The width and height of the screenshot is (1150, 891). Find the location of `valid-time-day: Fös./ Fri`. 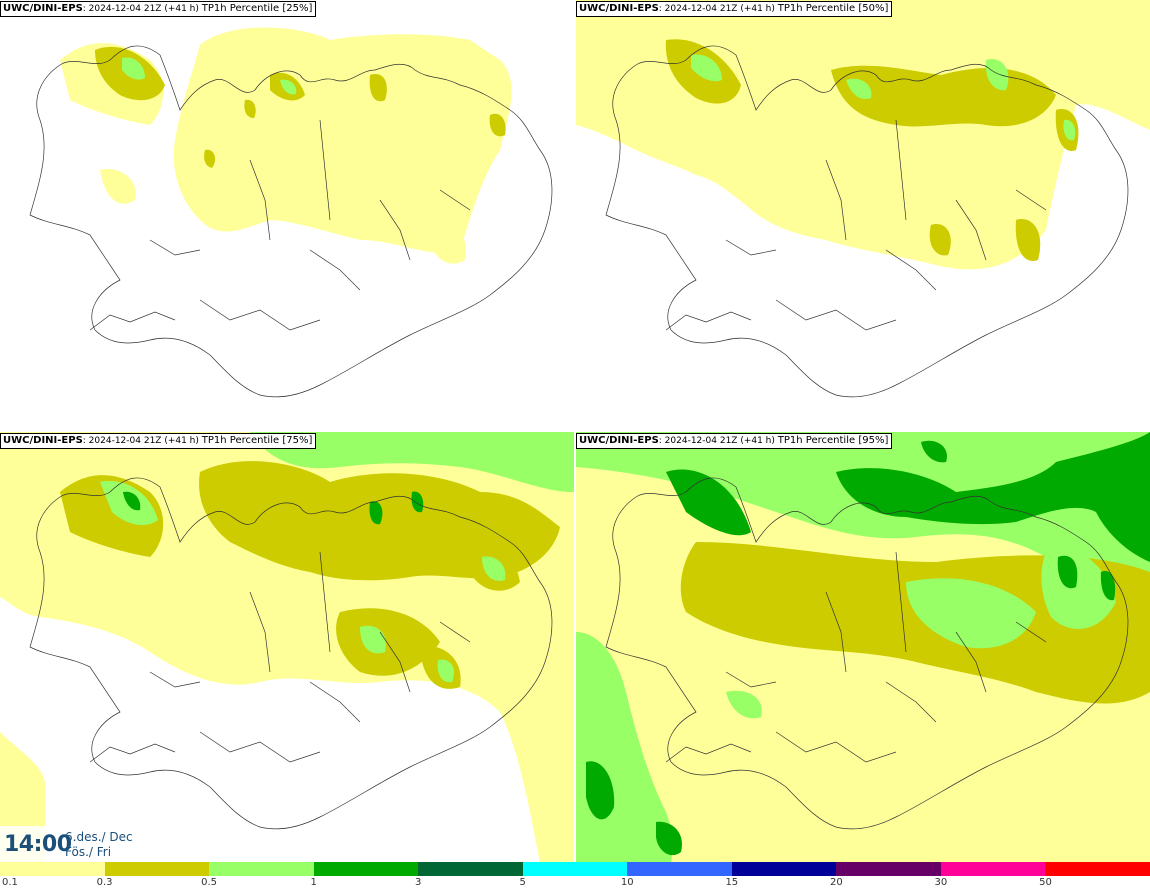

valid-time-day: Fös./ Fri is located at coordinates (88, 852).